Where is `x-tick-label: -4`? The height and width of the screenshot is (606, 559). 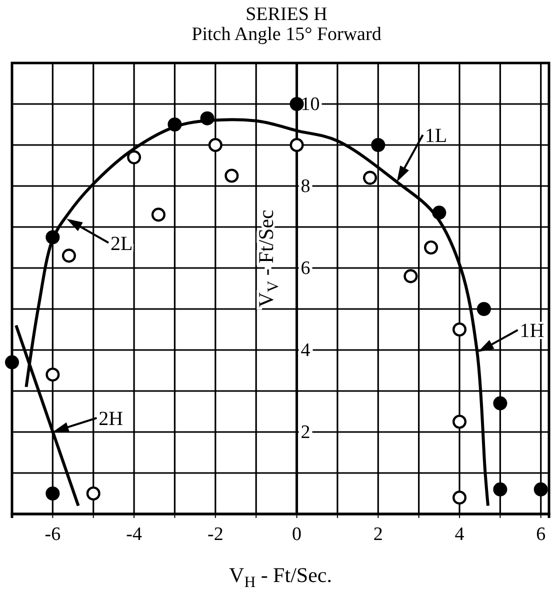 x-tick-label: -4 is located at coordinates (134, 534).